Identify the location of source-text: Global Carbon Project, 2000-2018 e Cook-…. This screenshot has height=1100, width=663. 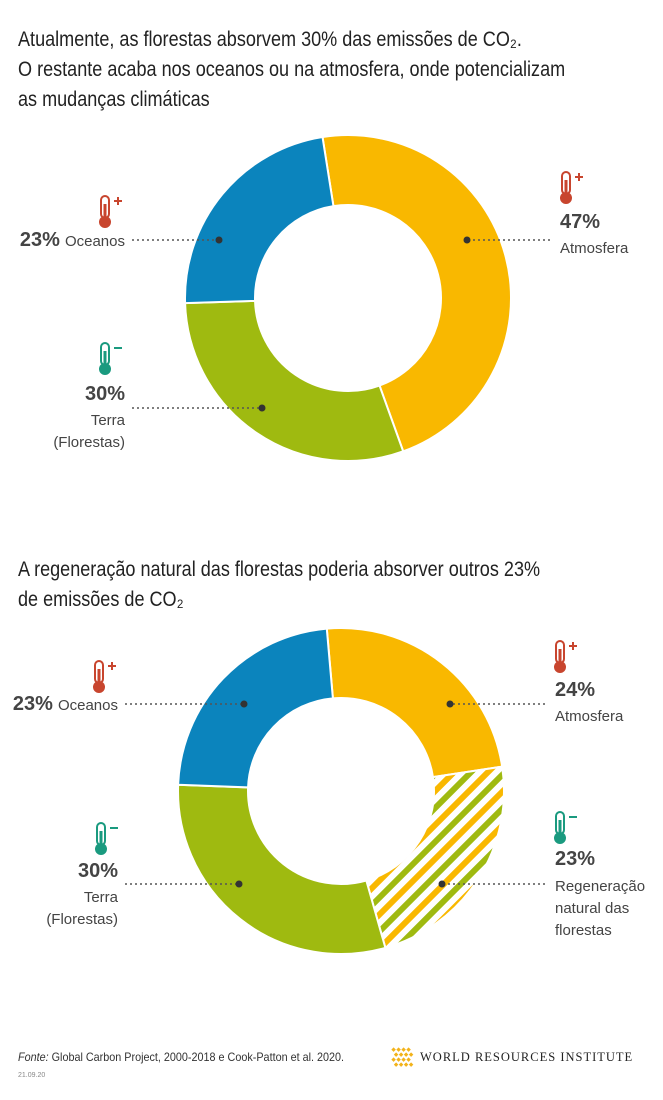
(198, 1057).